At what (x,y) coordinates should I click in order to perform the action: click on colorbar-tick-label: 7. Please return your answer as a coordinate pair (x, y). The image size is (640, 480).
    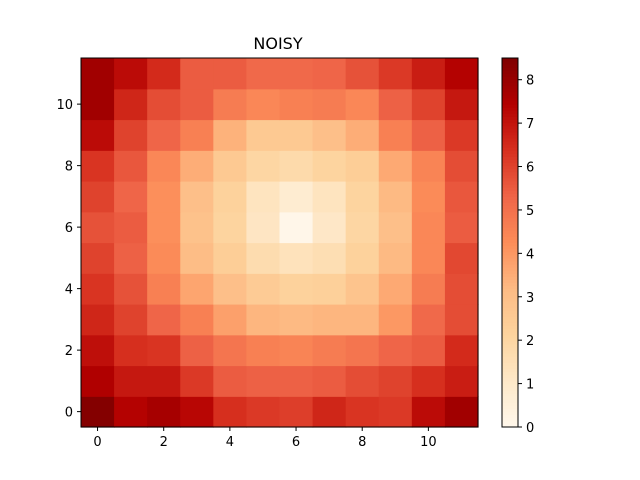
    Looking at the image, I should click on (530, 124).